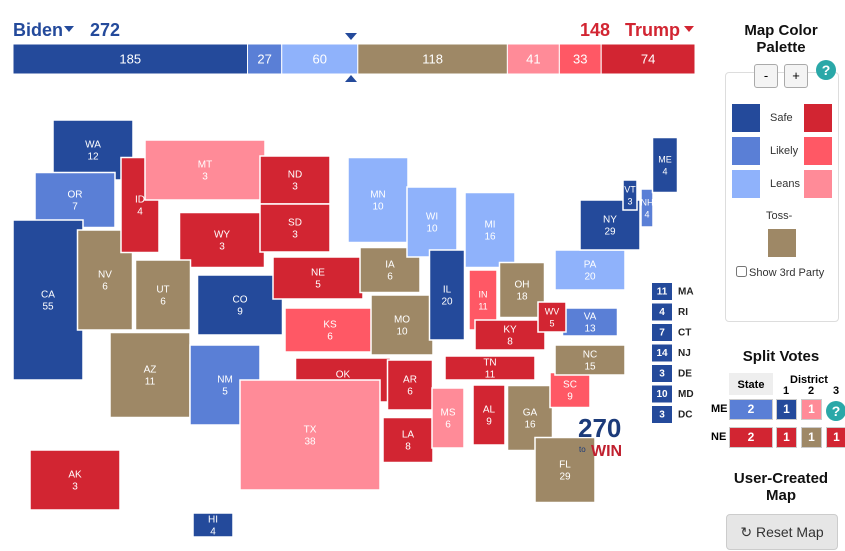  I want to click on rep-name: Trump, so click(653, 30).